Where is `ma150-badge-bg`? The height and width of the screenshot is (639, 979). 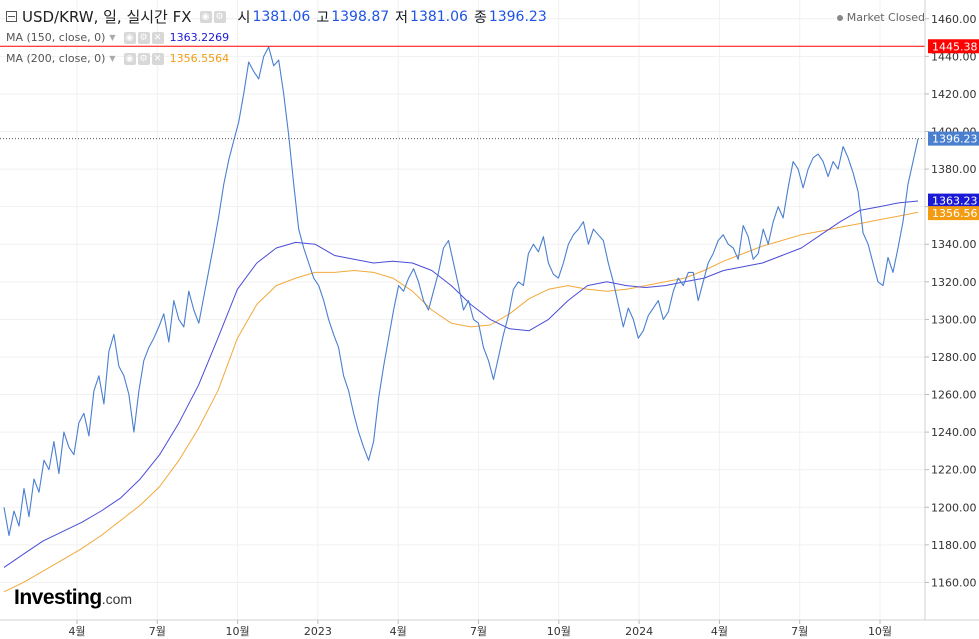 ma150-badge-bg is located at coordinates (953, 200).